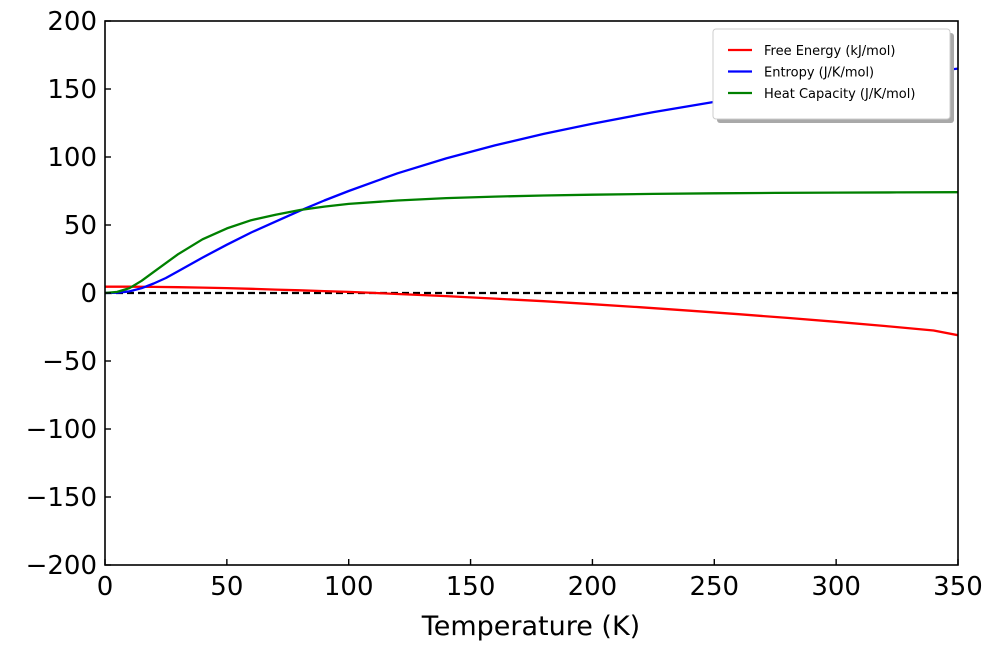 The height and width of the screenshot is (650, 997). I want to click on y-tick-label: −50, so click(69, 362).